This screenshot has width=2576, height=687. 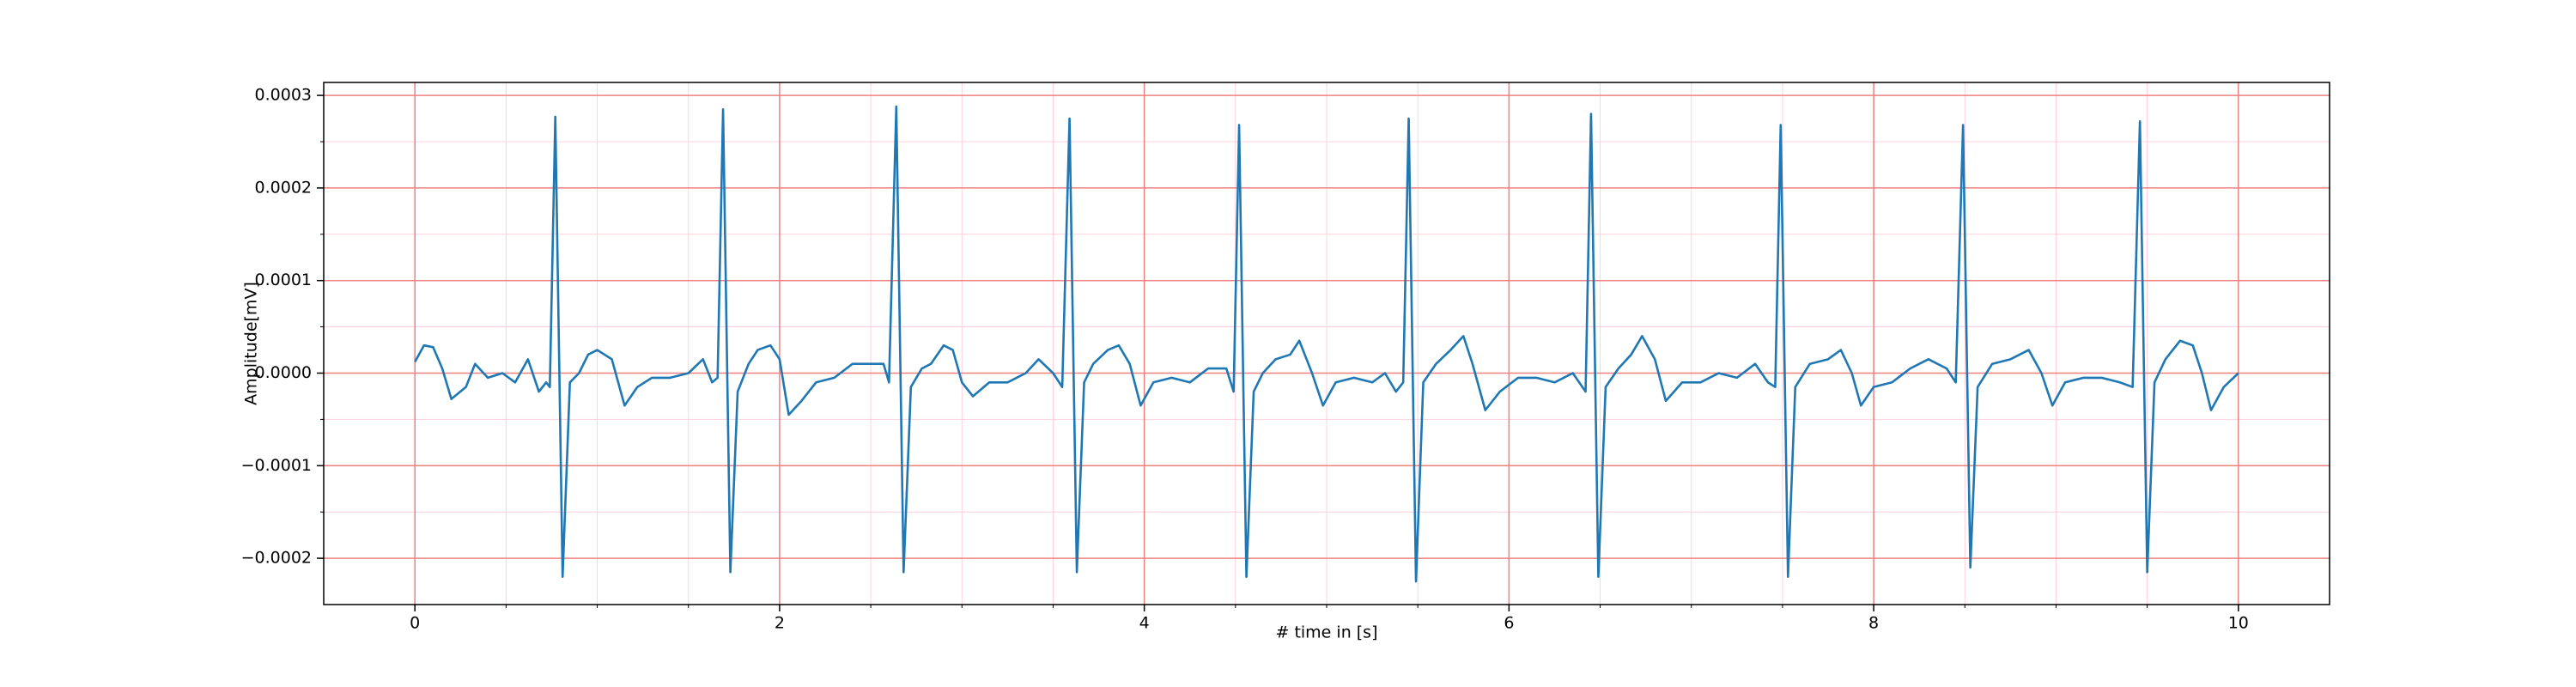 What do you see at coordinates (283, 187) in the screenshot?
I see `y-tick-label: 0.0002` at bounding box center [283, 187].